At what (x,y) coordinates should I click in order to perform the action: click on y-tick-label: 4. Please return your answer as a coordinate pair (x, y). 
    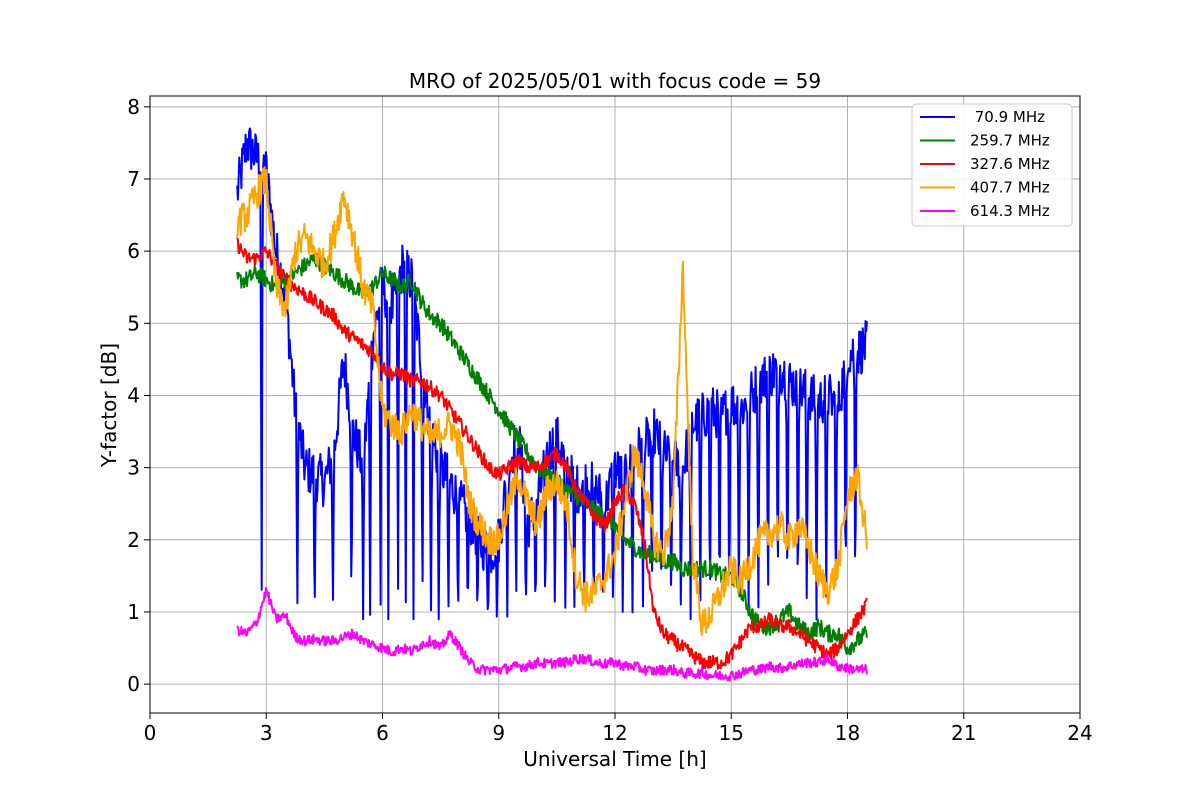
    Looking at the image, I should click on (133, 395).